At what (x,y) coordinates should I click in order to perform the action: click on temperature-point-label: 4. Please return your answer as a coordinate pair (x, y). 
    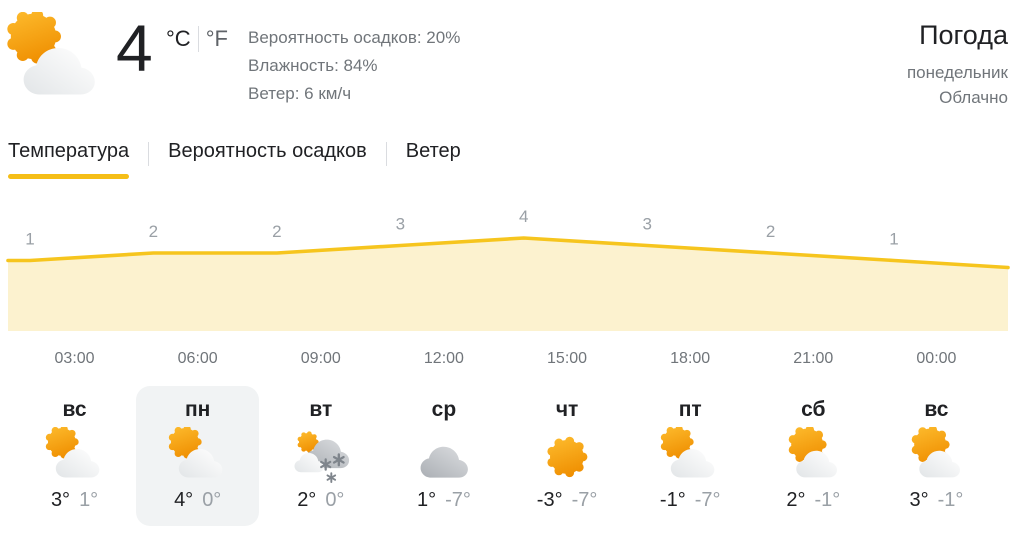
    Looking at the image, I should click on (523, 216).